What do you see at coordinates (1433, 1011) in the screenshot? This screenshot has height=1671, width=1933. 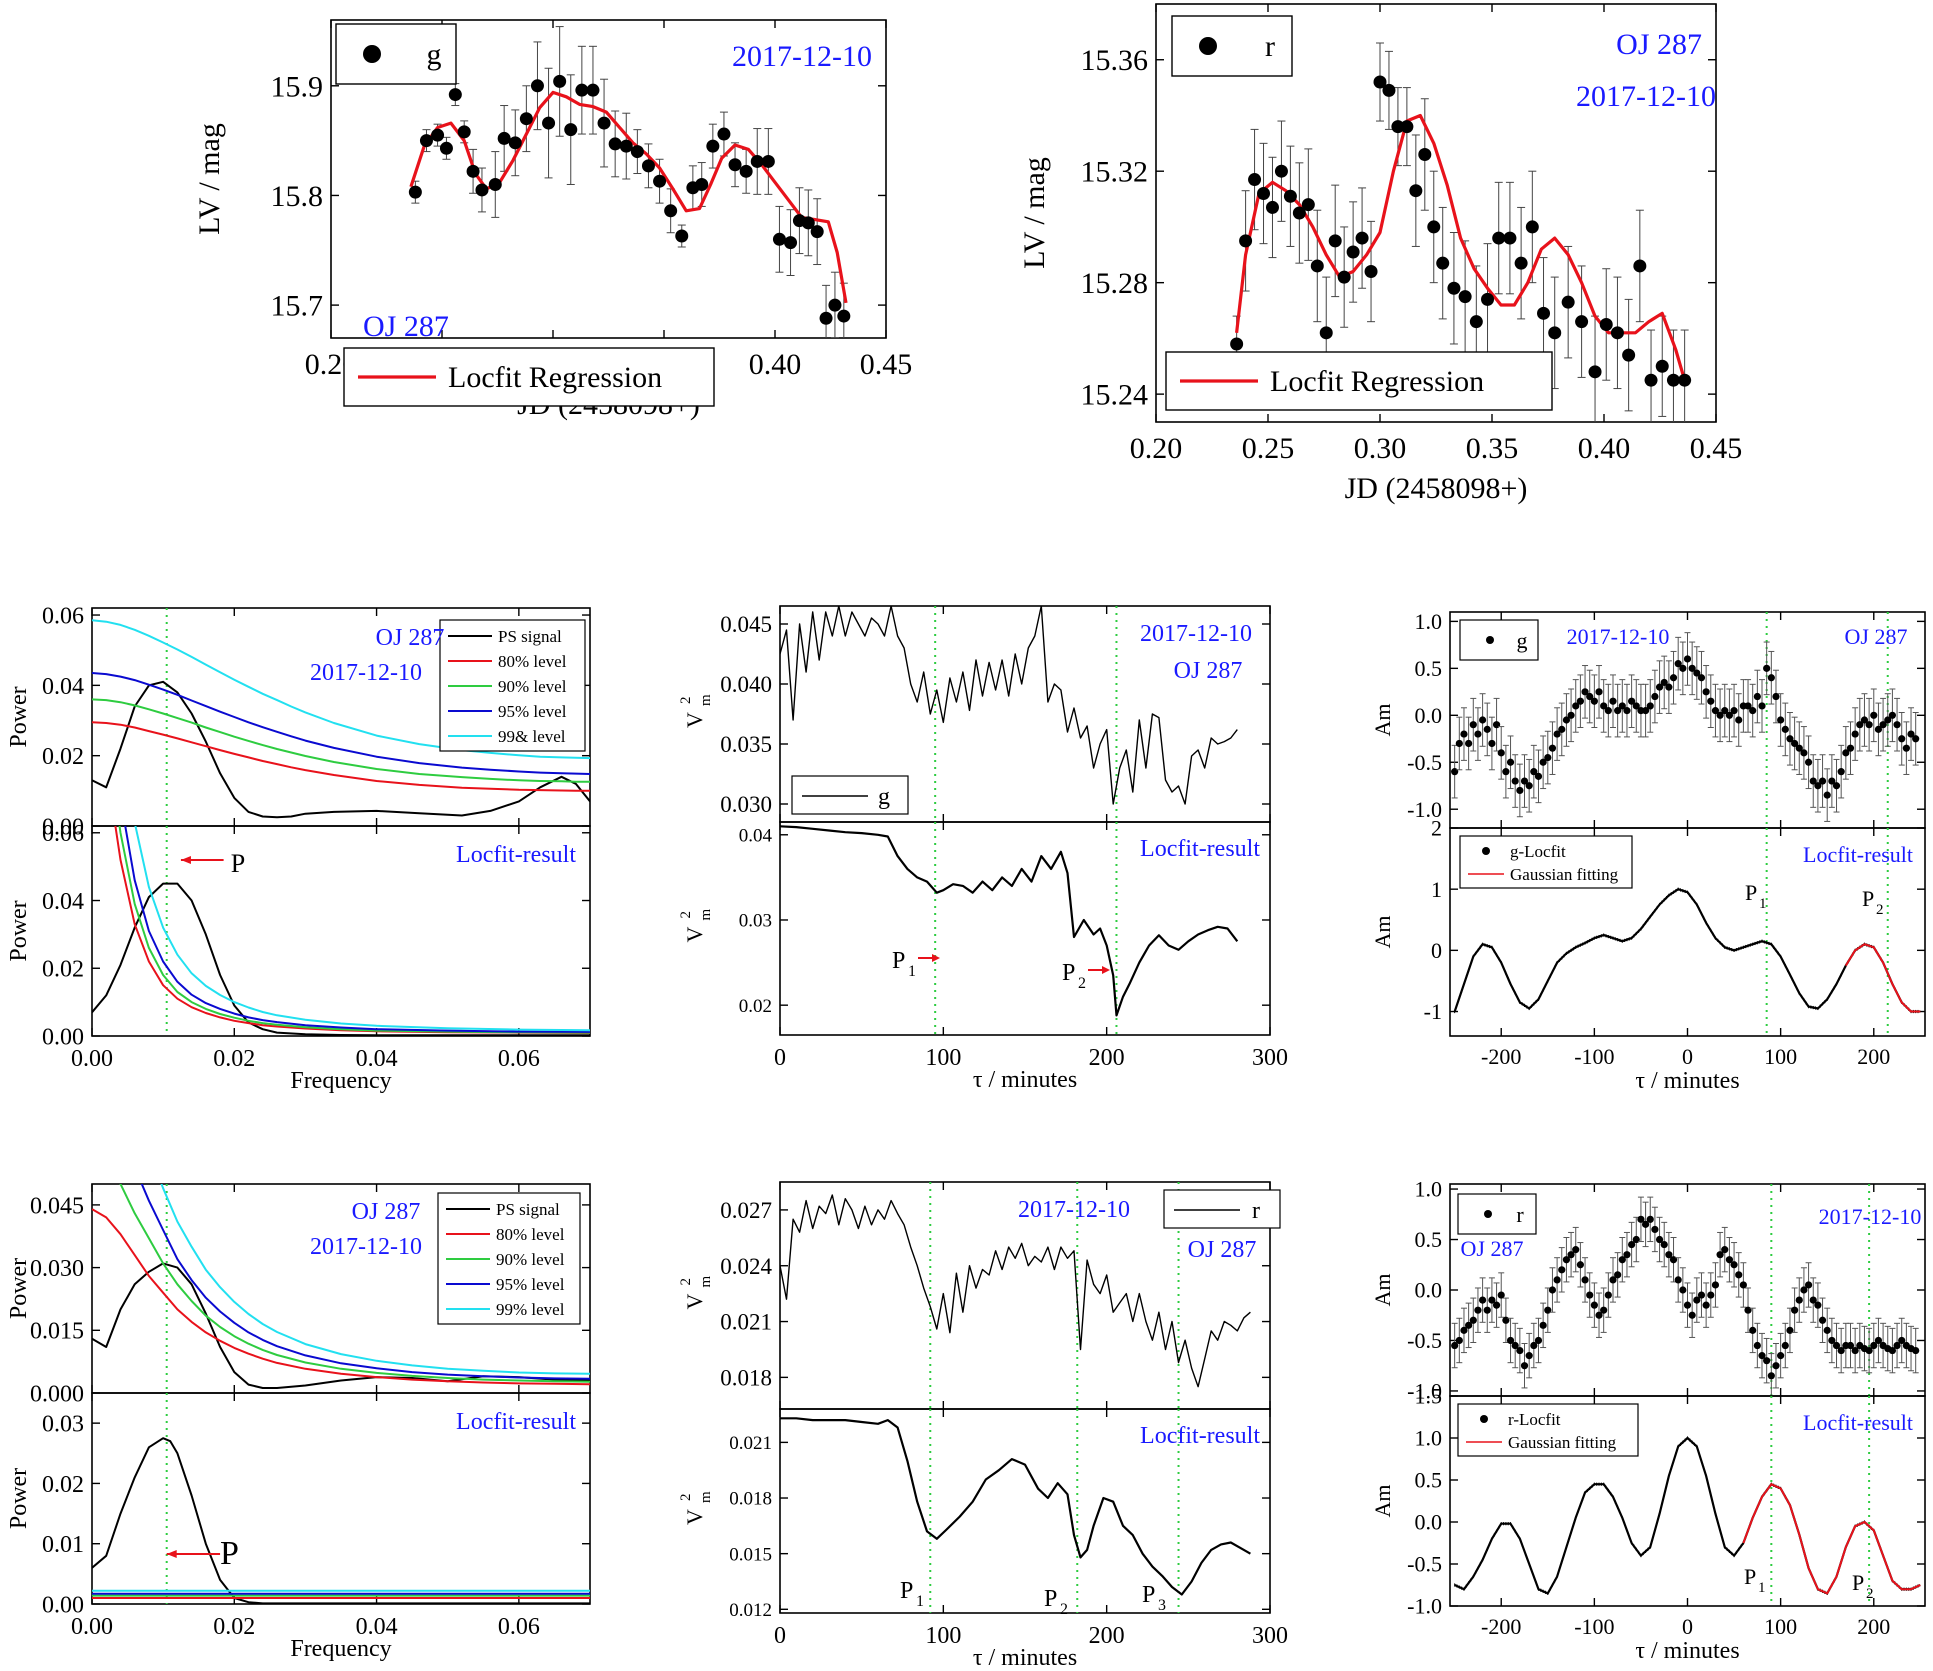 I see `y-tick-label: -1` at bounding box center [1433, 1011].